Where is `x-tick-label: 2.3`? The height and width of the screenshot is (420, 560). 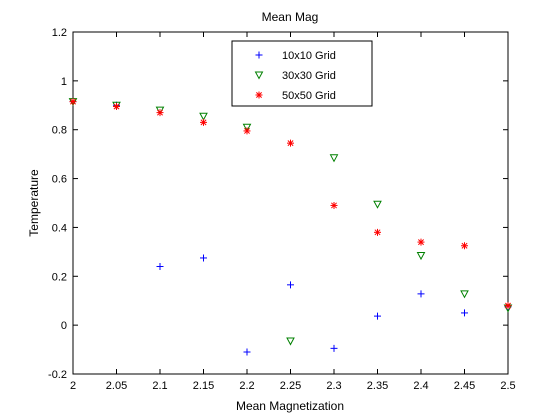
x-tick-label: 2.3 is located at coordinates (333, 386).